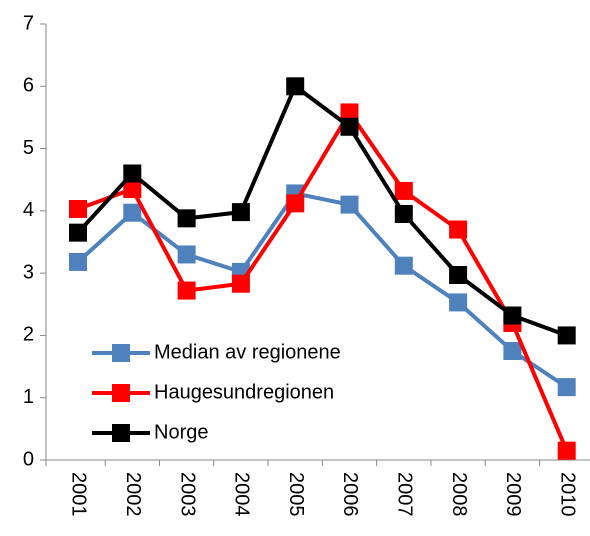 The width and height of the screenshot is (590, 536). Describe the element at coordinates (459, 494) in the screenshot. I see `x-tick-label: 2008` at that location.